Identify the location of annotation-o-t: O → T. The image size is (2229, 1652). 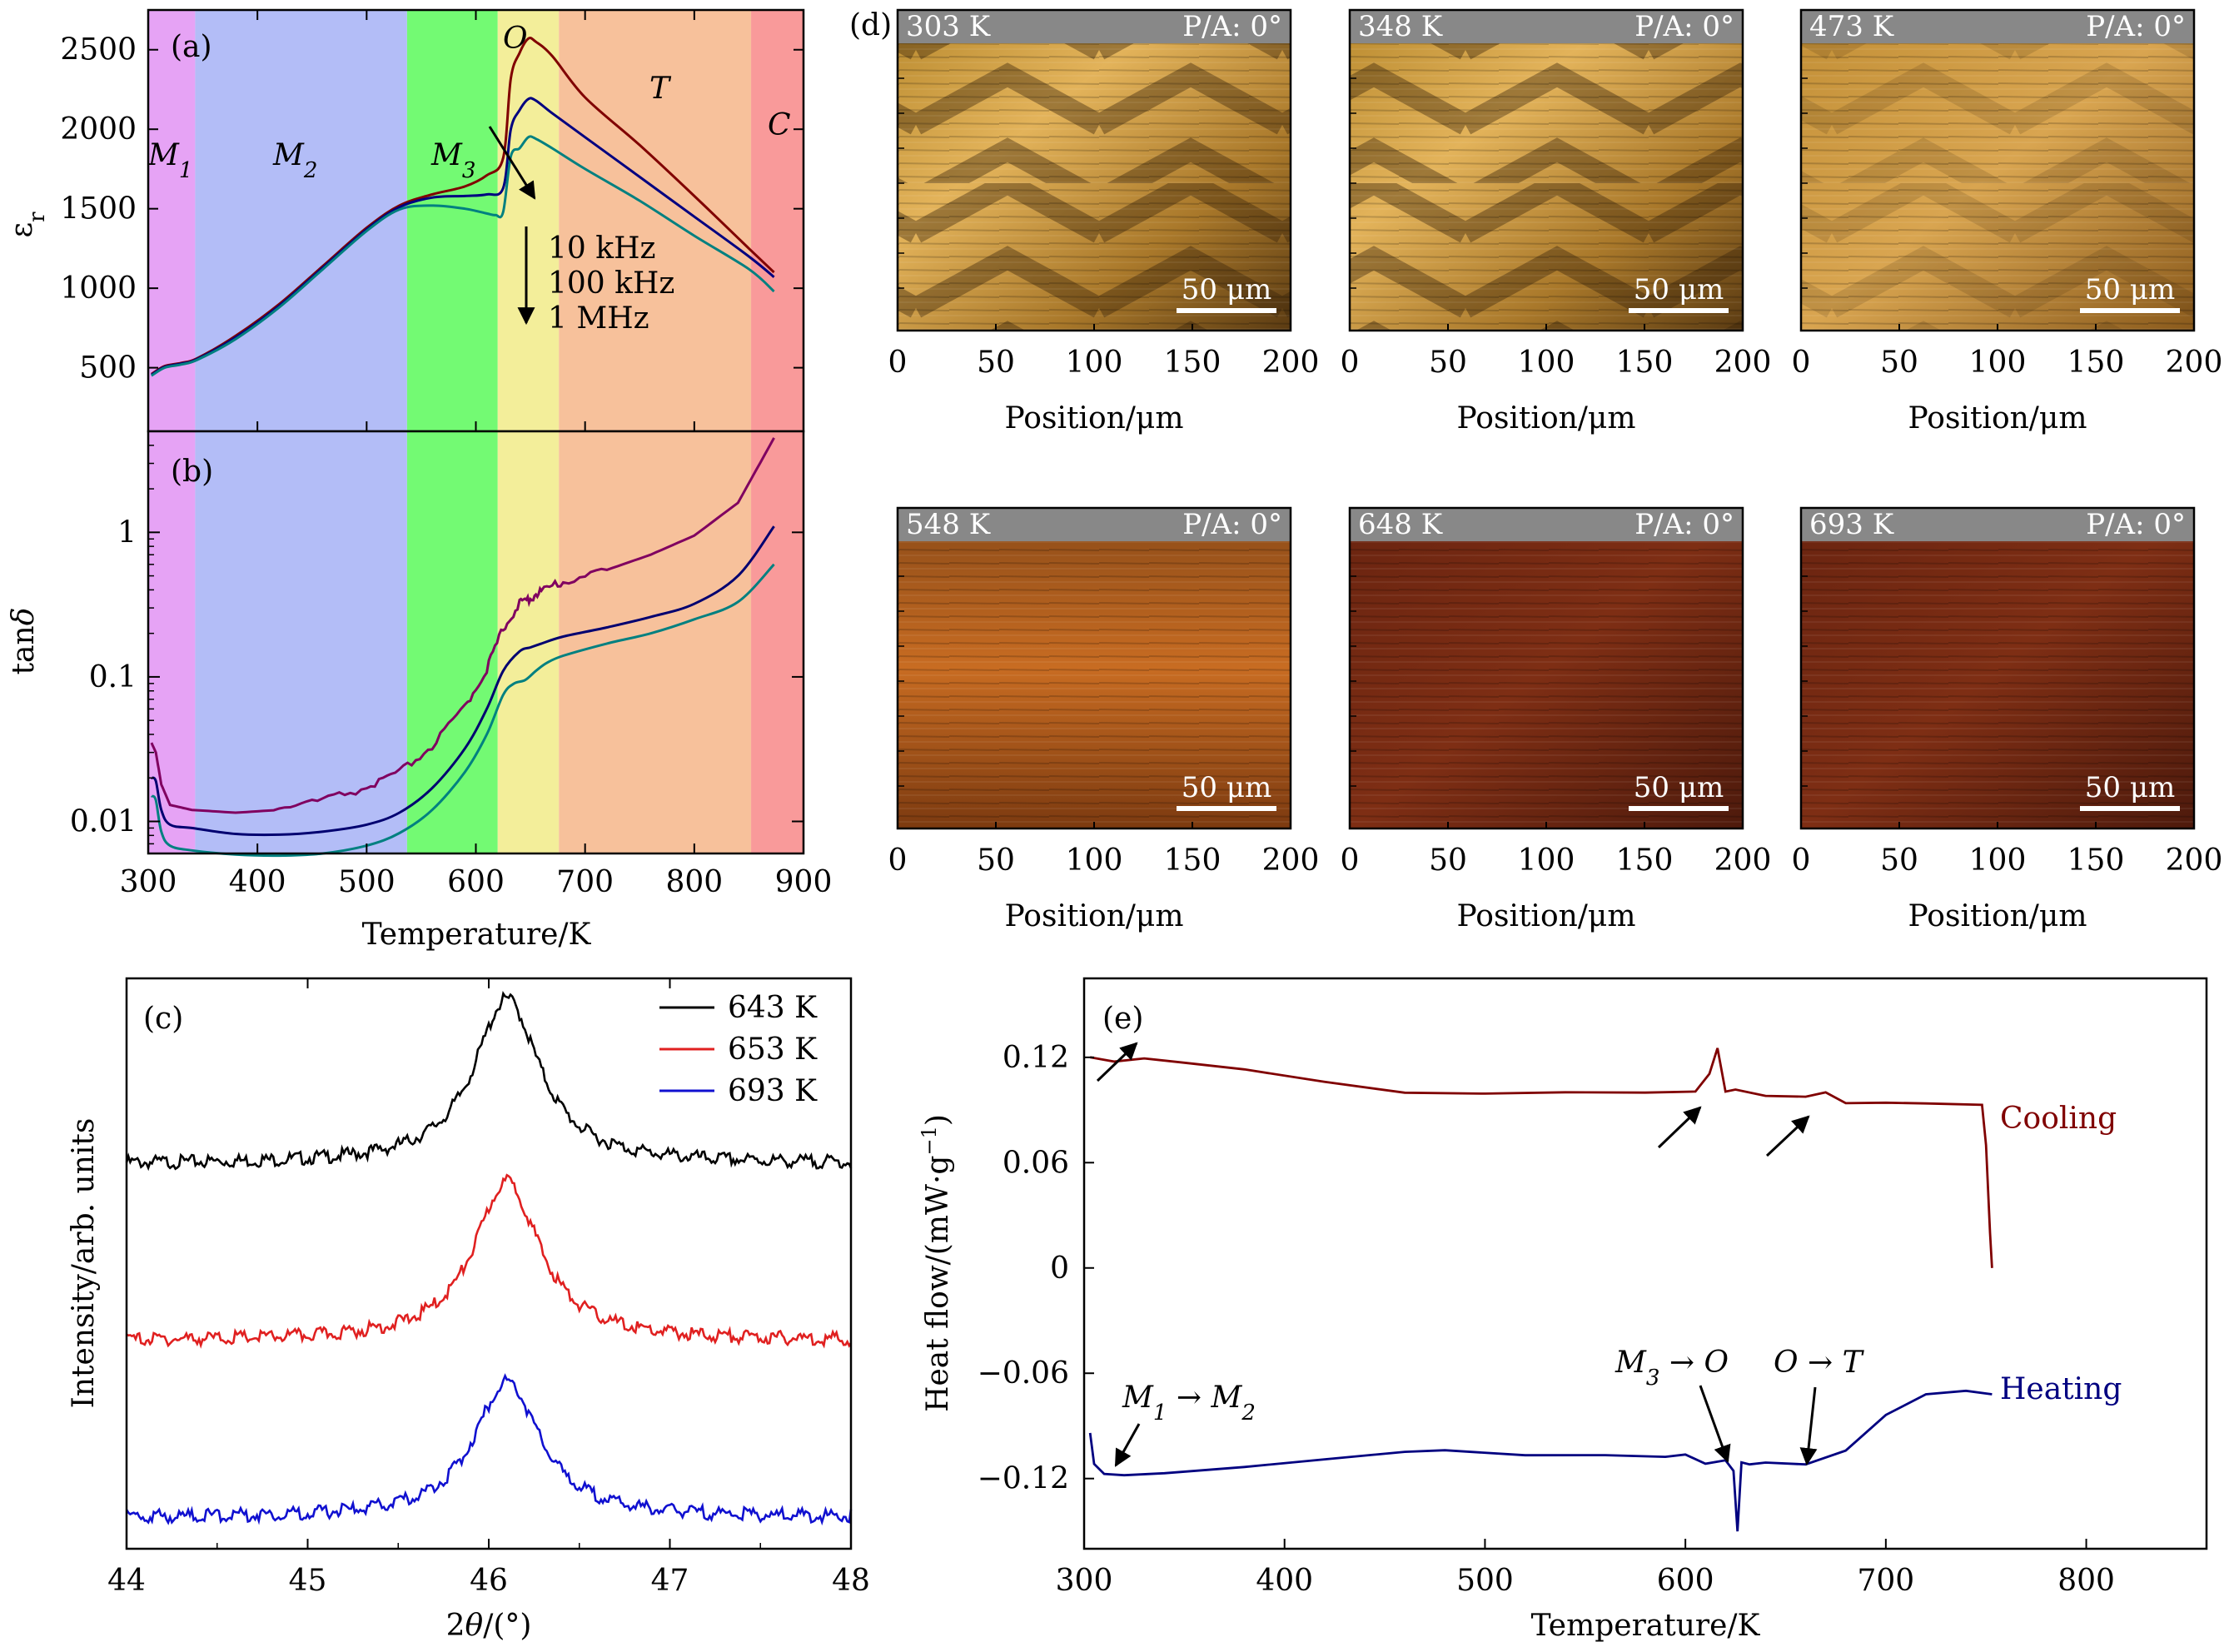
(1820, 1363).